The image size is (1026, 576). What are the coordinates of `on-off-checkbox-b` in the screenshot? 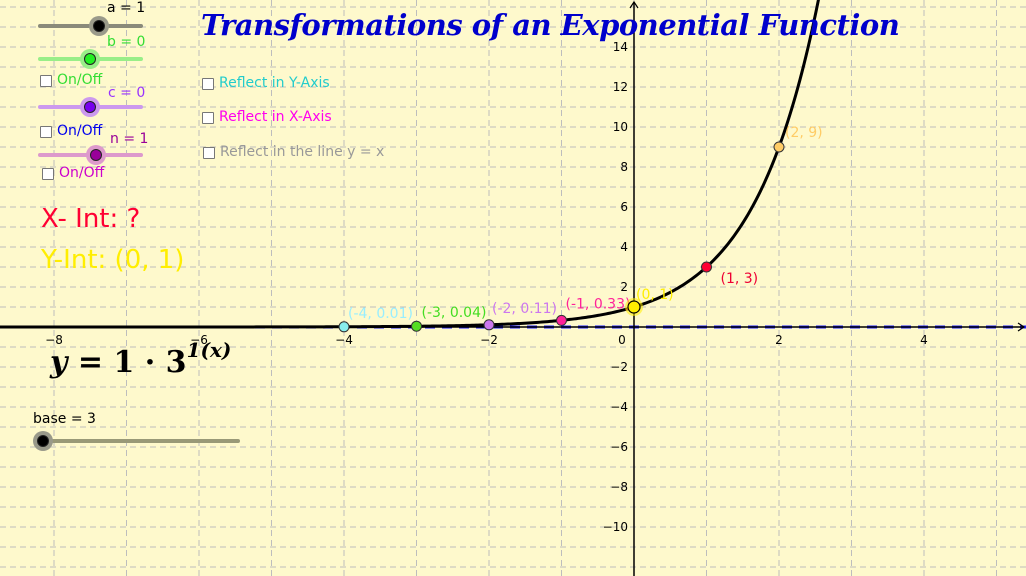 It's located at (46, 81).